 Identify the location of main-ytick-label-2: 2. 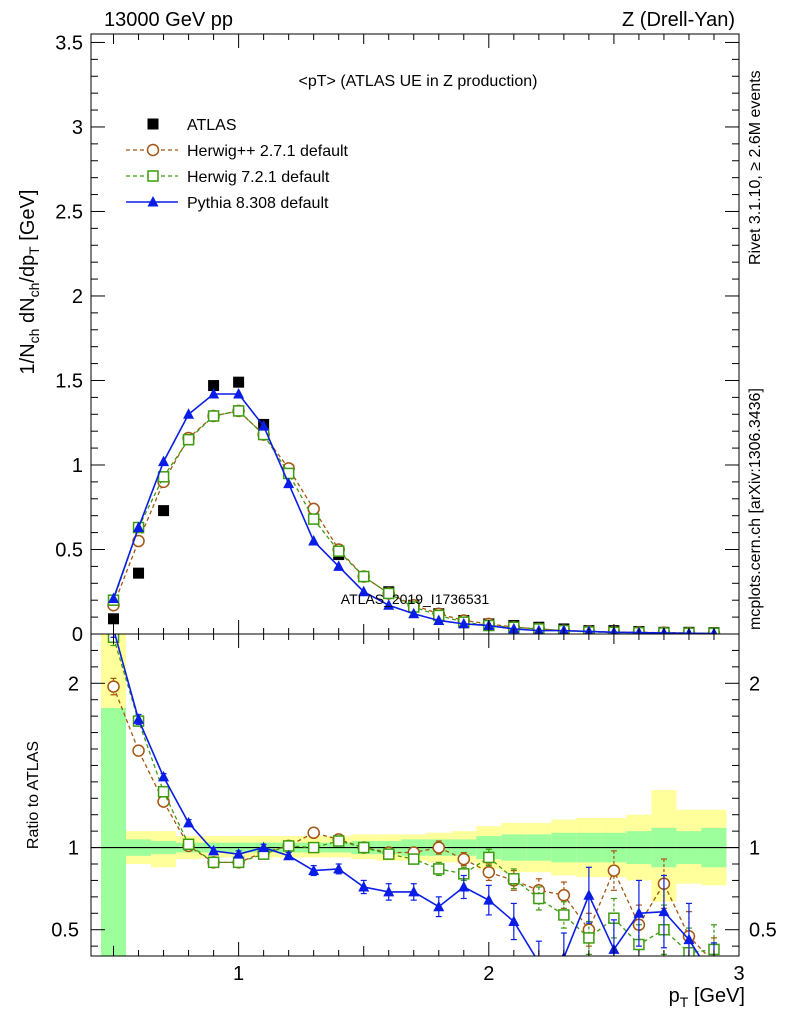
(77, 297).